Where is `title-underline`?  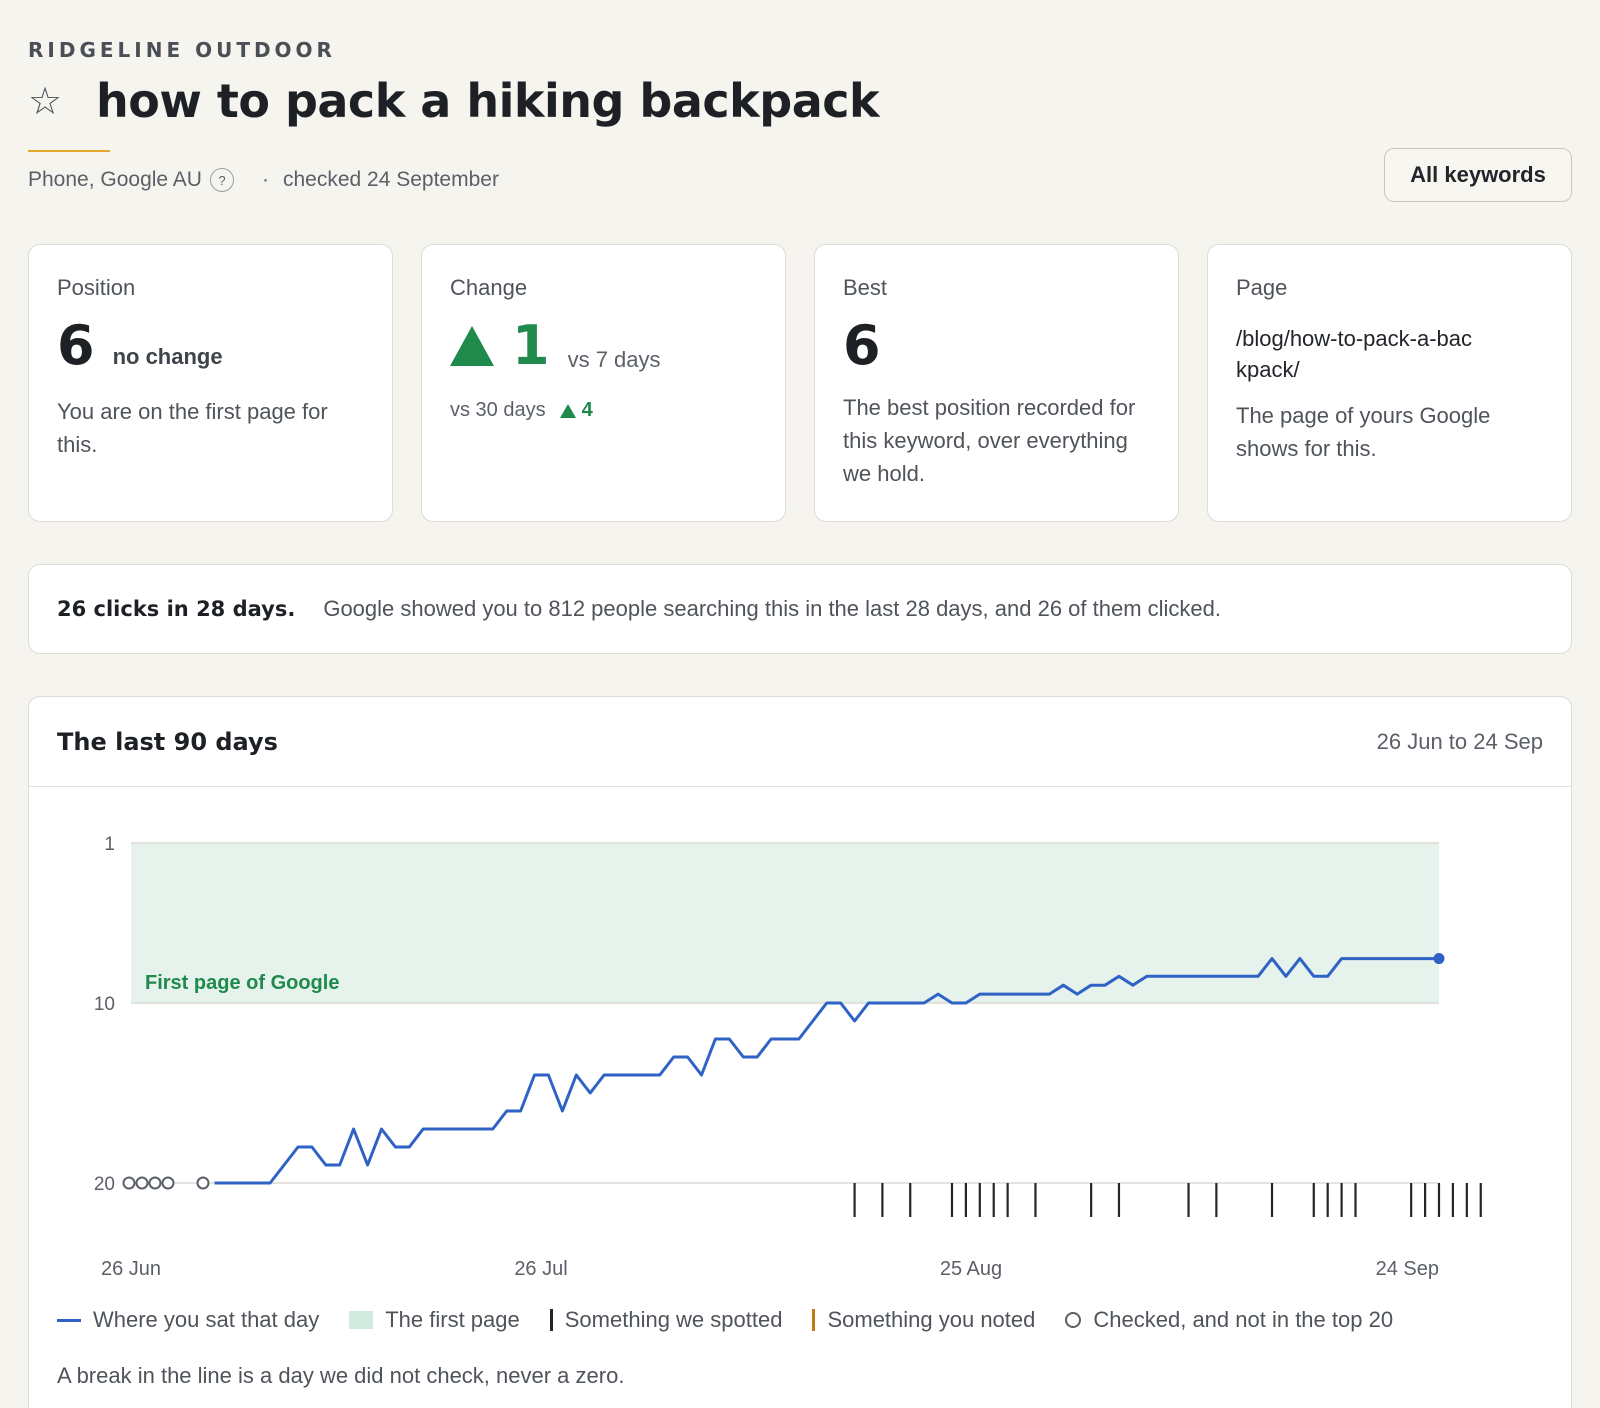
title-underline is located at coordinates (69, 151).